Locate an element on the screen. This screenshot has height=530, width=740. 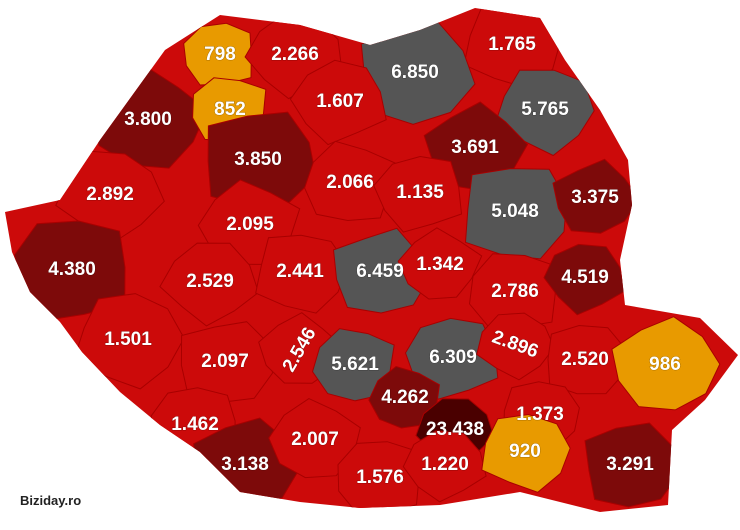
county-label: 6.850 is located at coordinates (415, 72).